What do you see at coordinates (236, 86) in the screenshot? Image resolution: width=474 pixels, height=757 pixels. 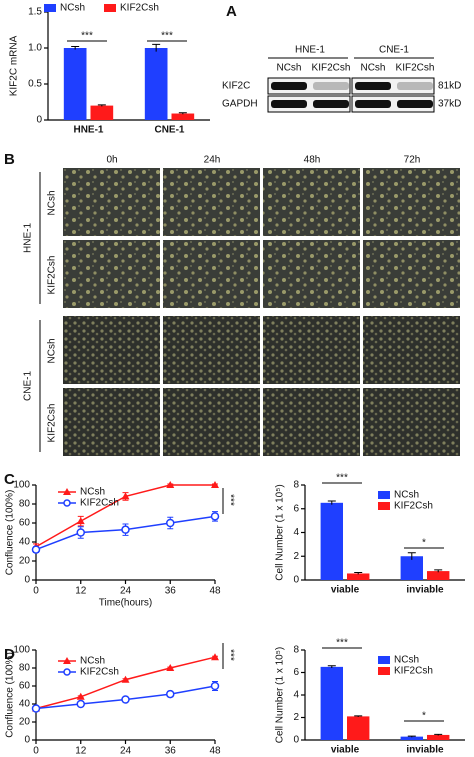 I see `blot-protein: KIF2C` at bounding box center [236, 86].